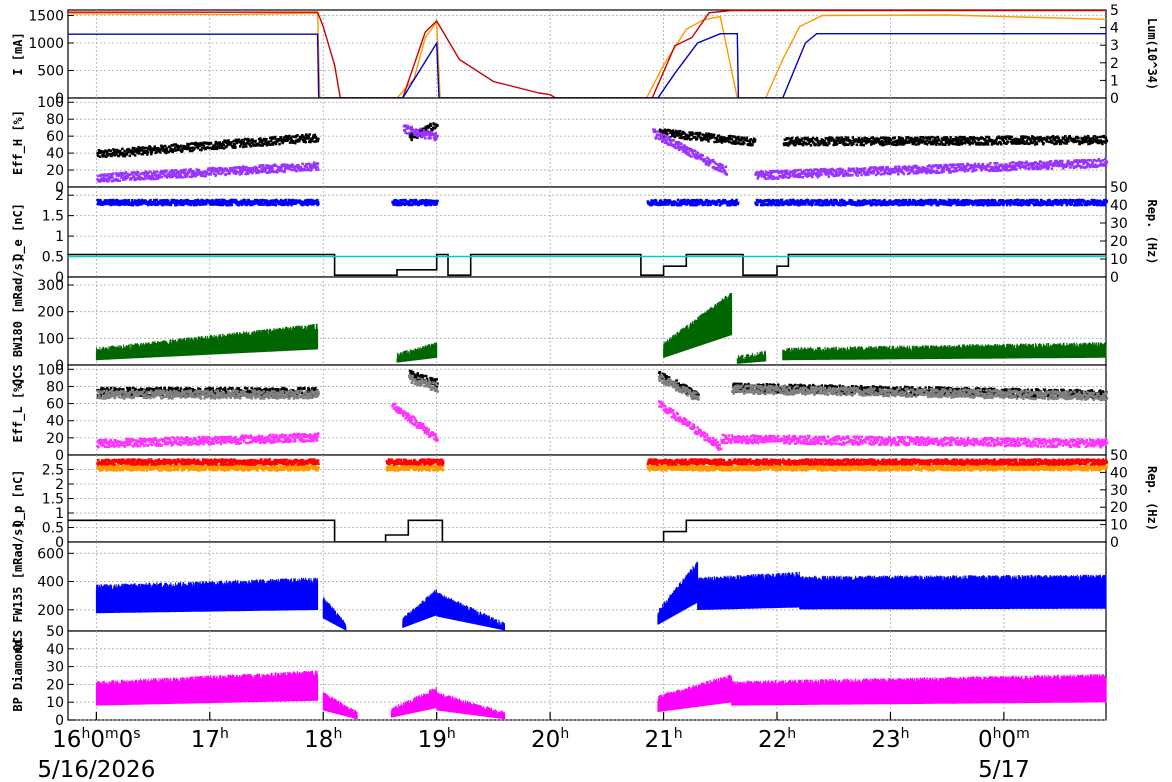 Image resolution: width=1172 pixels, height=782 pixels. I want to click on ytick-label-qp: 2.5, so click(53, 471).